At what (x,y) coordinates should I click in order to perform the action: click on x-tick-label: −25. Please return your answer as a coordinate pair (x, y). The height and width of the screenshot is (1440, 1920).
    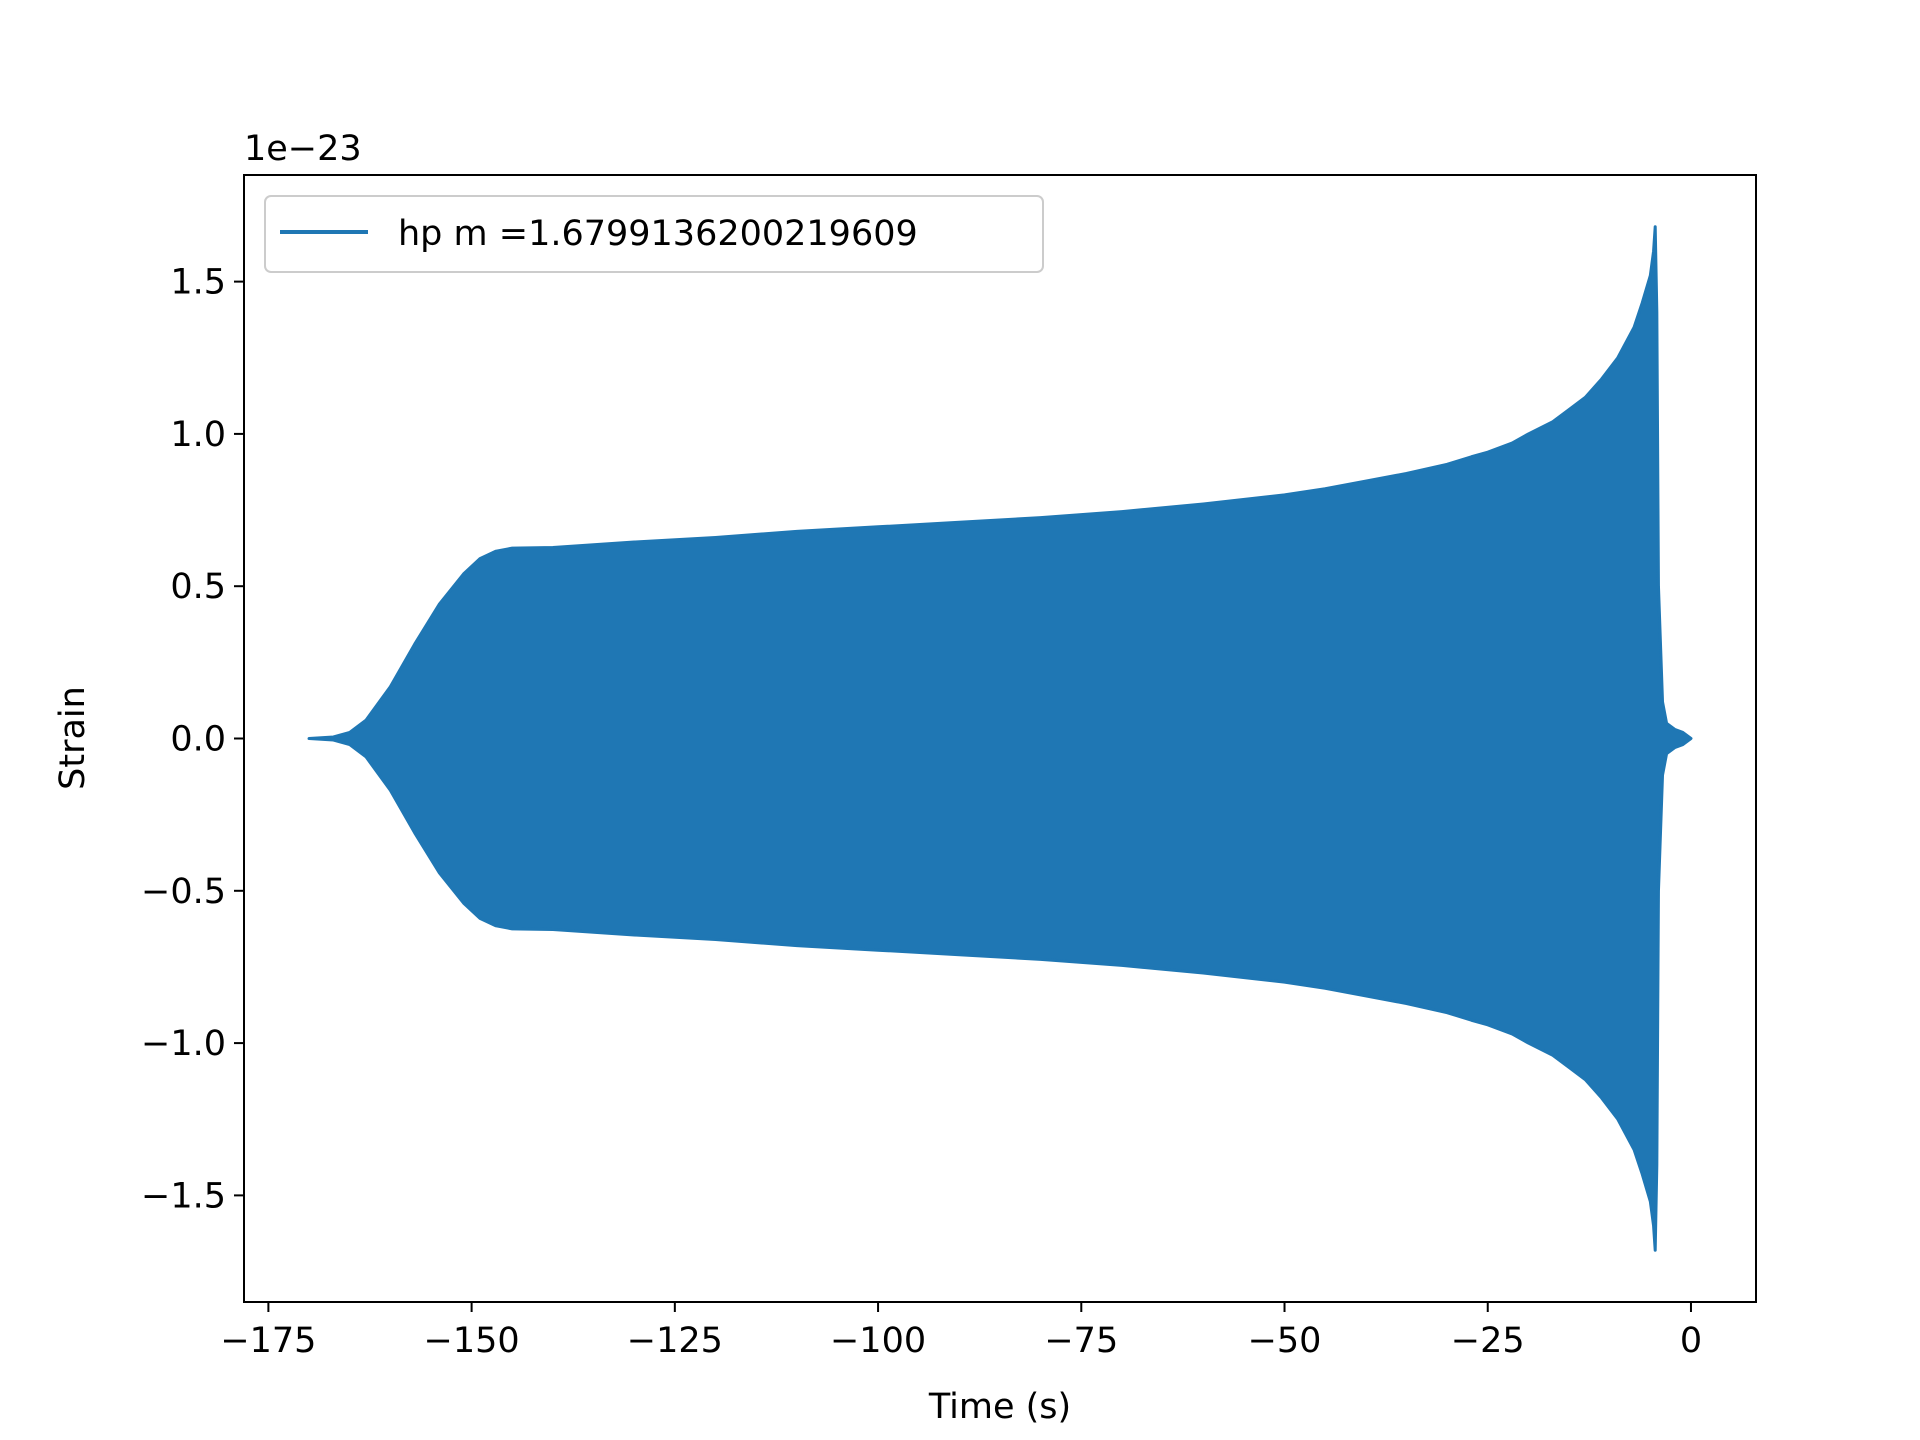
    Looking at the image, I should click on (1488, 1341).